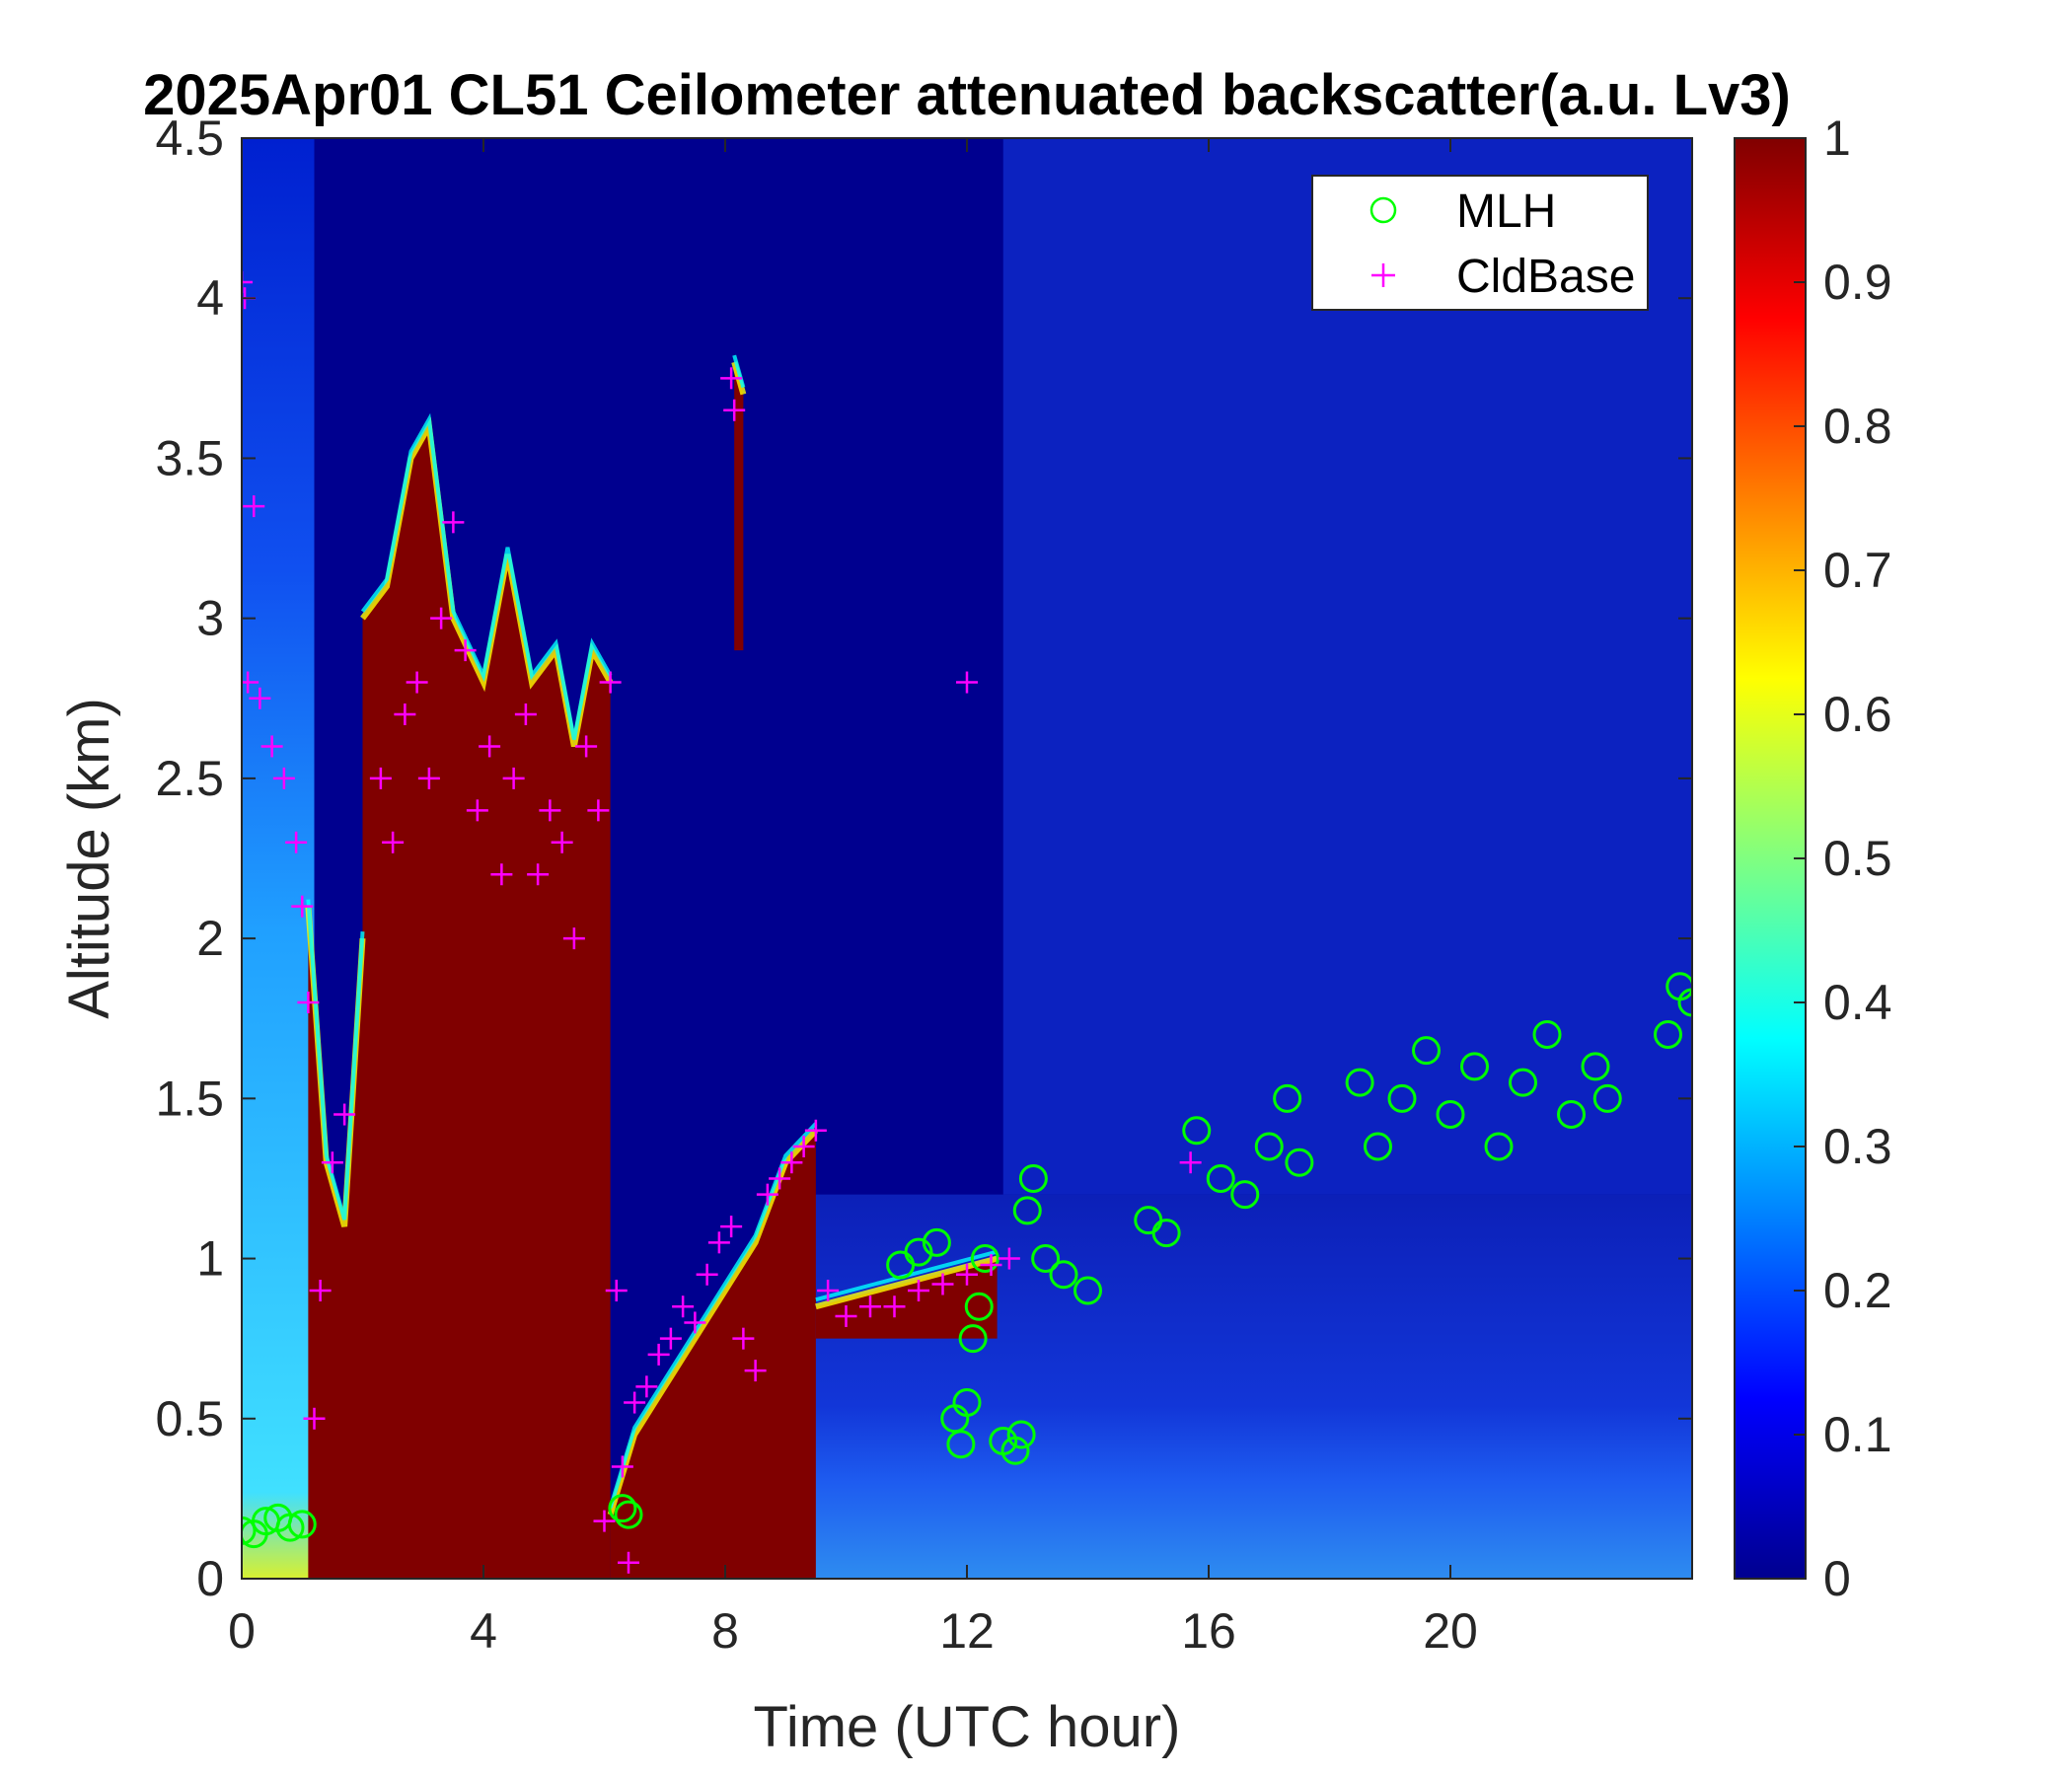 The image size is (2072, 1776). Describe the element at coordinates (190, 1098) in the screenshot. I see `y-tick-label: 1.5` at that location.